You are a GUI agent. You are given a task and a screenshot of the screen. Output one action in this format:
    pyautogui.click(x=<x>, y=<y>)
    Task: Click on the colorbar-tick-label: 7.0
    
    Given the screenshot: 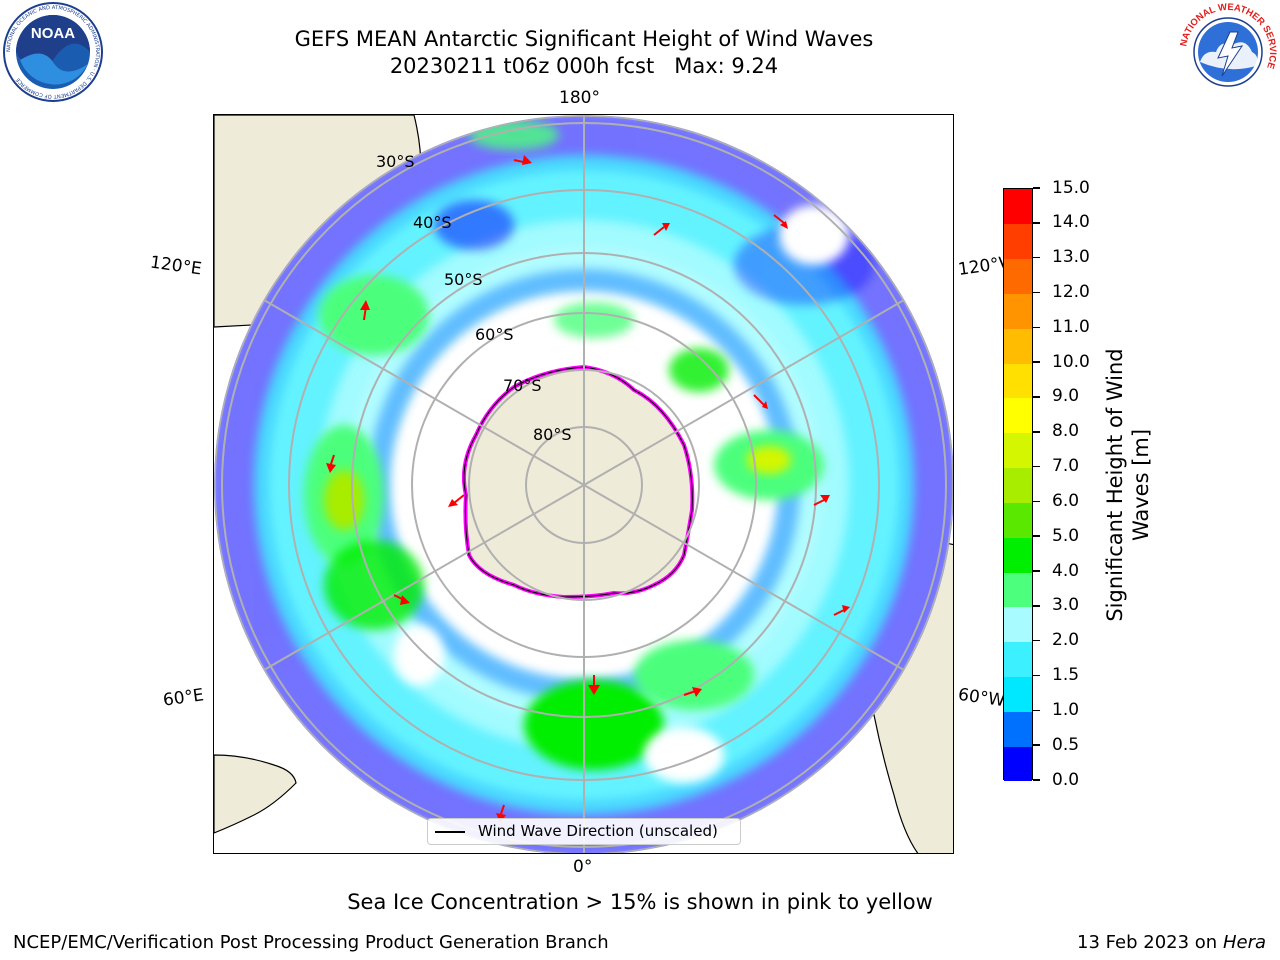 What is the action you would take?
    pyautogui.click(x=1066, y=466)
    